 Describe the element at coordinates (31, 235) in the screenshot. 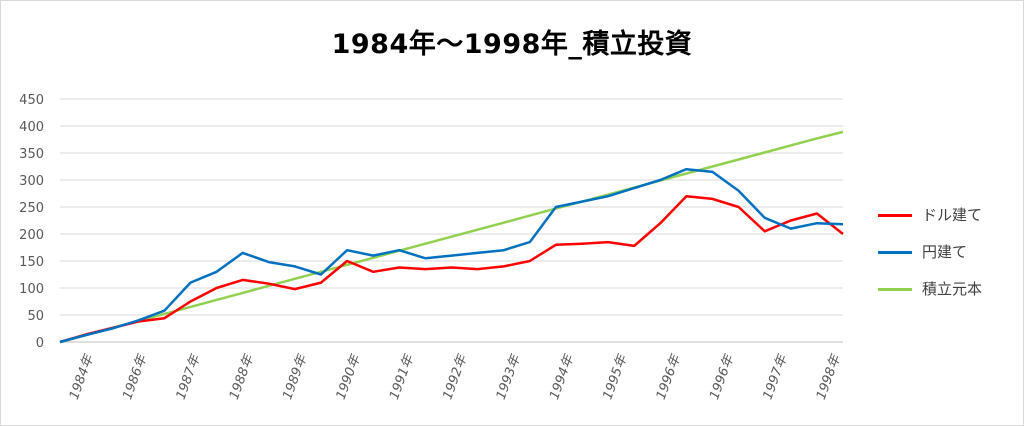

I see `y-tick-label-4: 200` at that location.